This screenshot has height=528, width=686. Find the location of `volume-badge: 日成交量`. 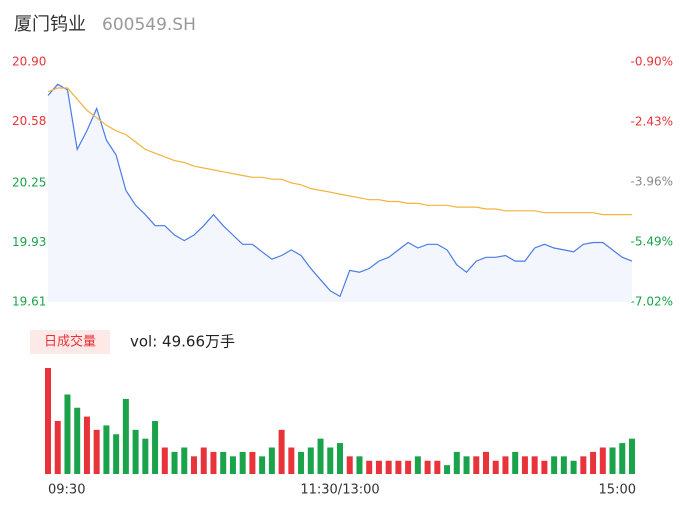

volume-badge: 日成交量 is located at coordinates (70, 342).